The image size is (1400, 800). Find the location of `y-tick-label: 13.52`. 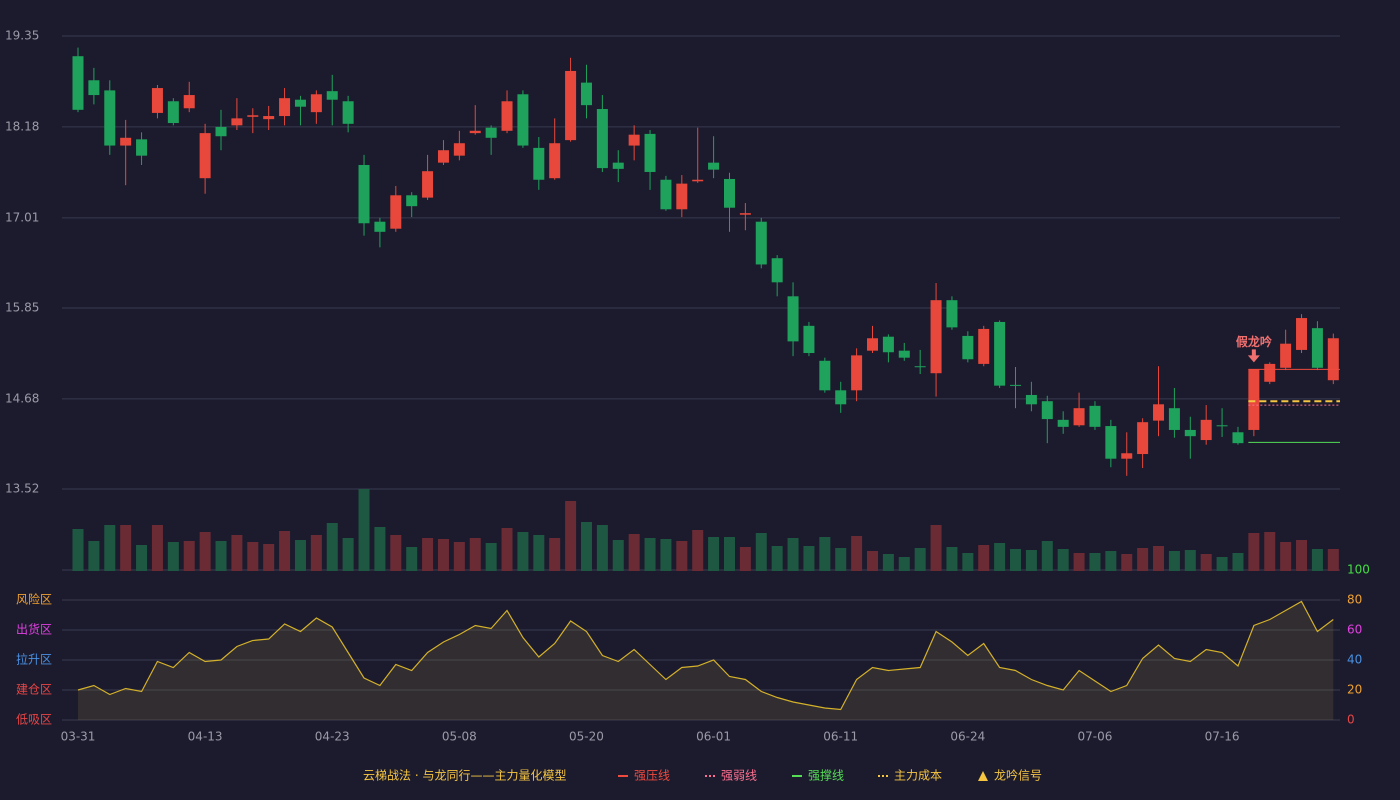

y-tick-label: 13.52 is located at coordinates (22, 489).